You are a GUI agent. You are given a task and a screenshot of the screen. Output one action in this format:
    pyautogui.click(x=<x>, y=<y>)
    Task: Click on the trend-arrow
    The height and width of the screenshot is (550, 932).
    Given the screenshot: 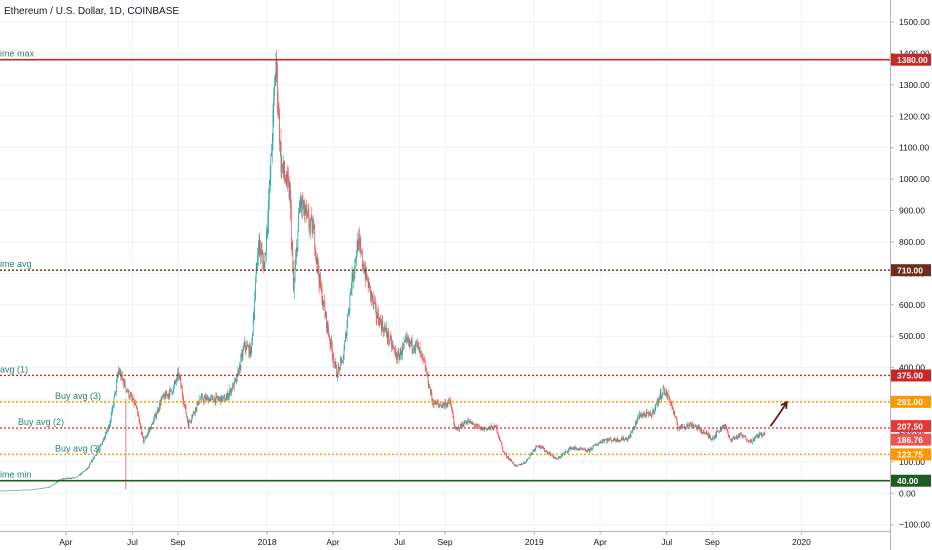 What is the action you would take?
    pyautogui.click(x=778, y=413)
    